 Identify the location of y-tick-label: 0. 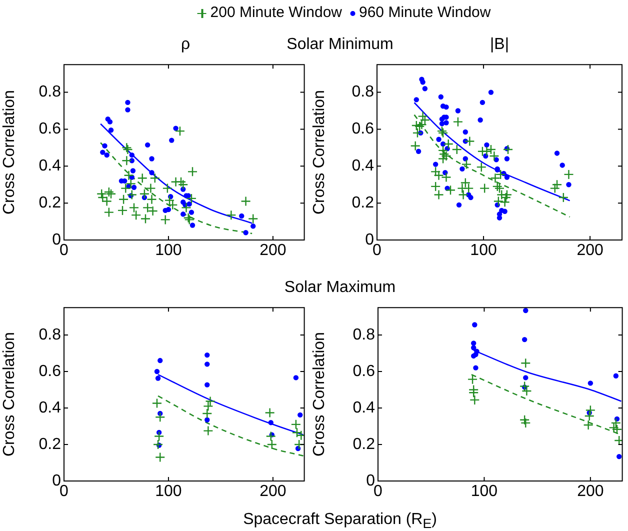
(371, 481).